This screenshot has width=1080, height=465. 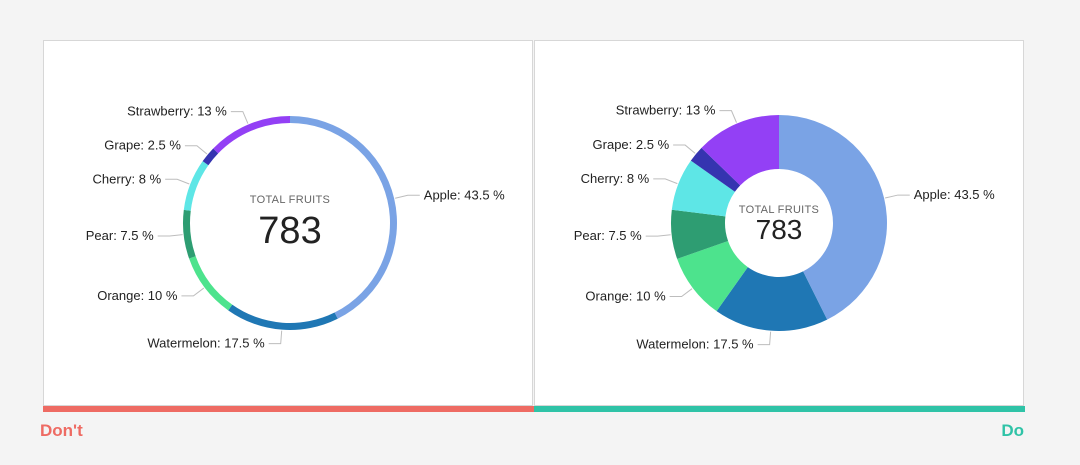 What do you see at coordinates (289, 231) in the screenshot?
I see `dont-center-total: 783` at bounding box center [289, 231].